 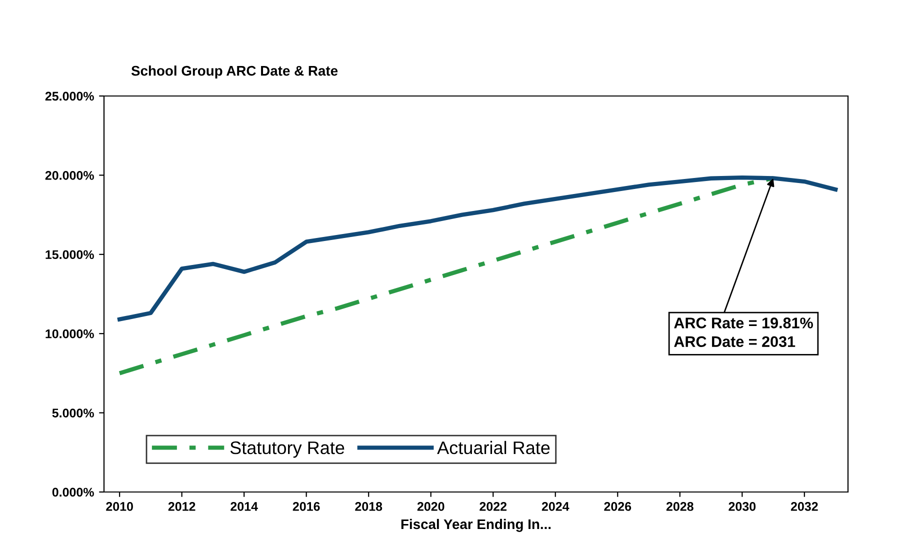 What do you see at coordinates (742, 506) in the screenshot?
I see `x-tick-label: 2030` at bounding box center [742, 506].